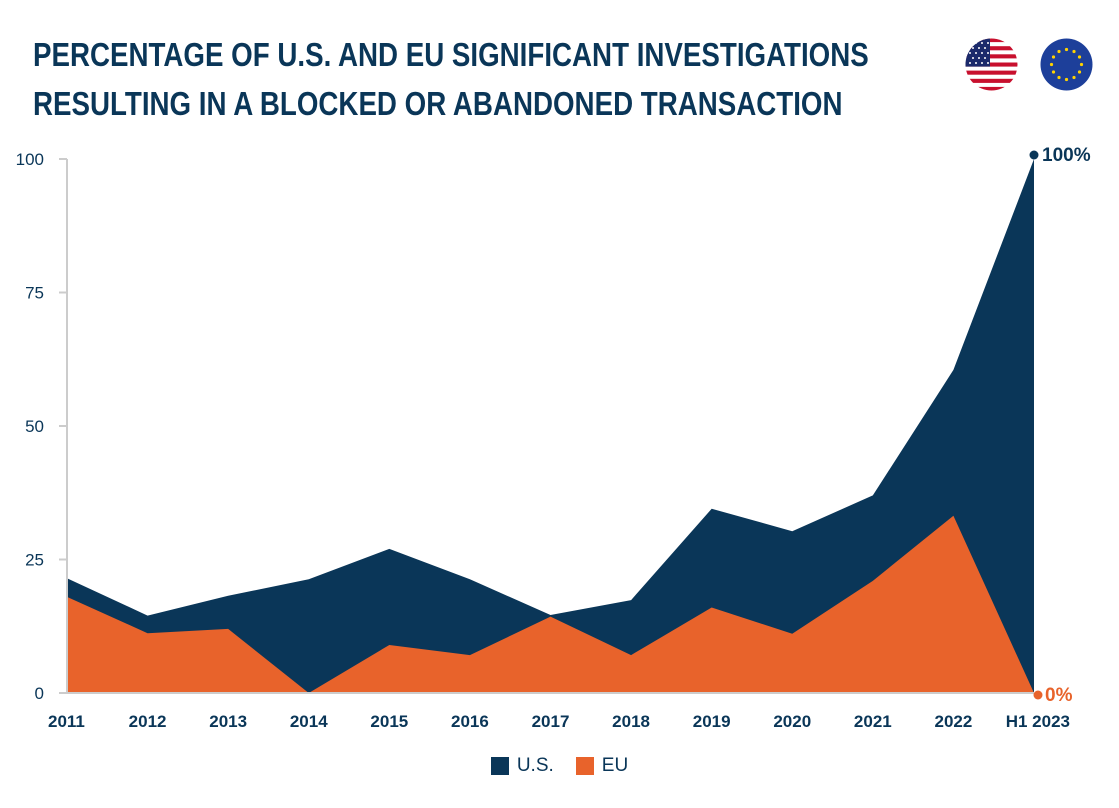 This screenshot has height=808, width=1119. Describe the element at coordinates (34, 426) in the screenshot. I see `y-tick-label-50: 50` at that location.